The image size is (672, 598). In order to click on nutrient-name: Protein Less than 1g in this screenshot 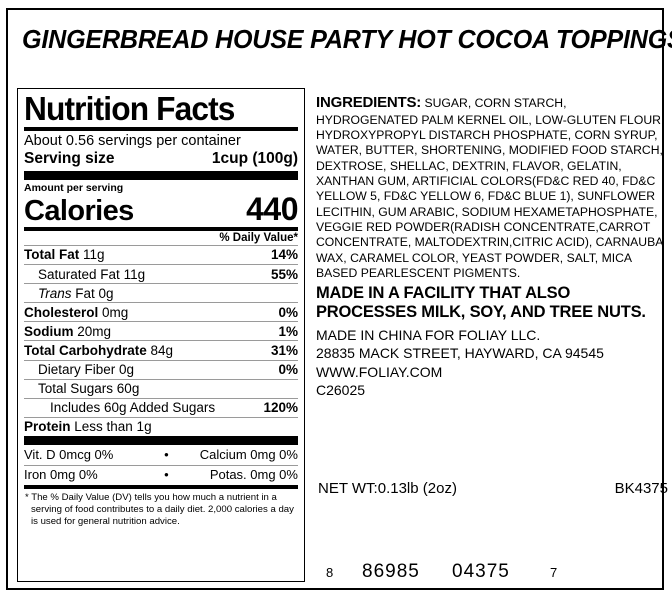, I will do `click(88, 427)`.